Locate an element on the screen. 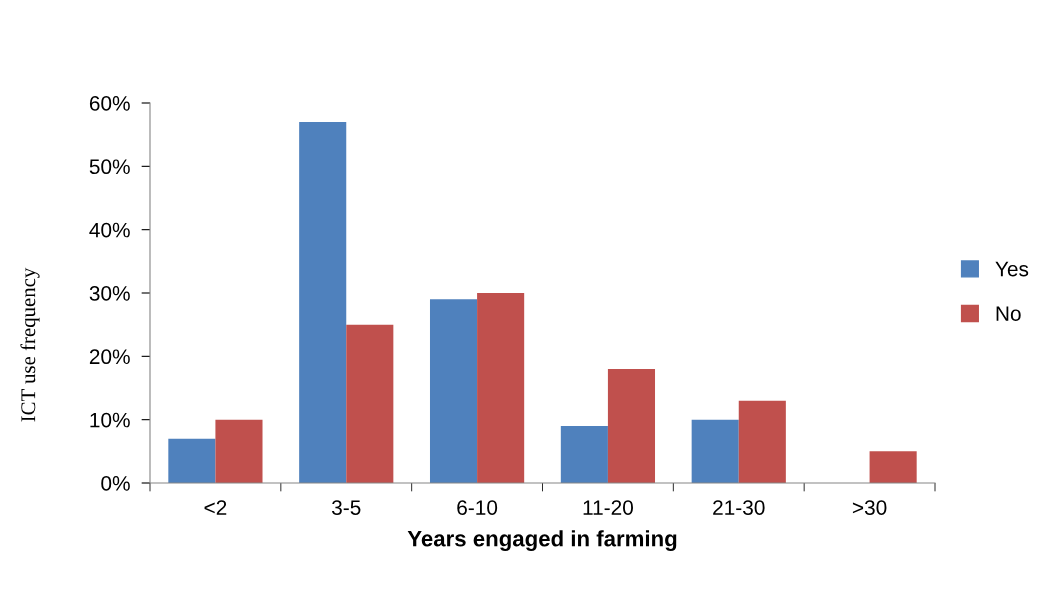 This screenshot has width=1041, height=610. y-tick-label: 0% is located at coordinates (115, 483).